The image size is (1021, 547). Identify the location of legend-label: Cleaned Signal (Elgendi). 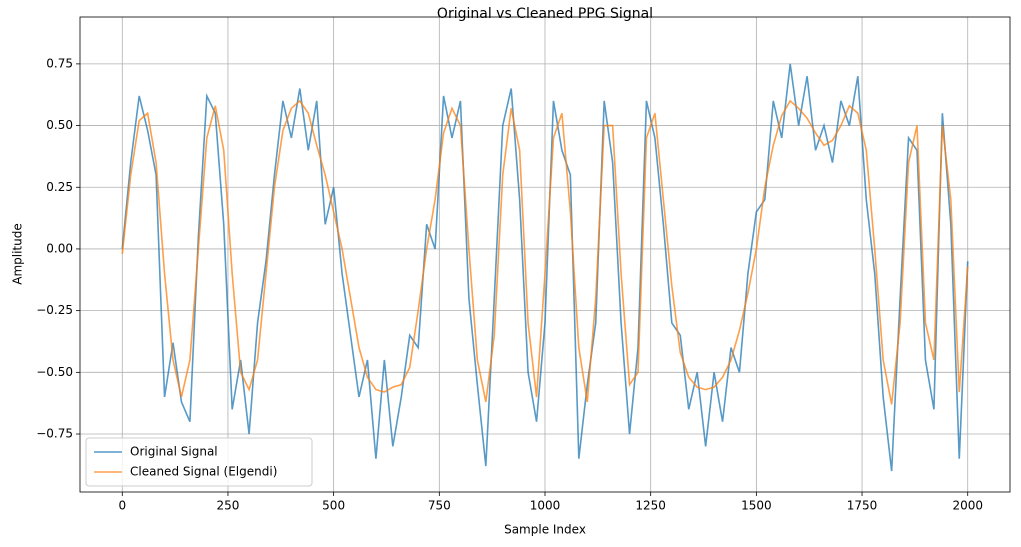
(203, 472).